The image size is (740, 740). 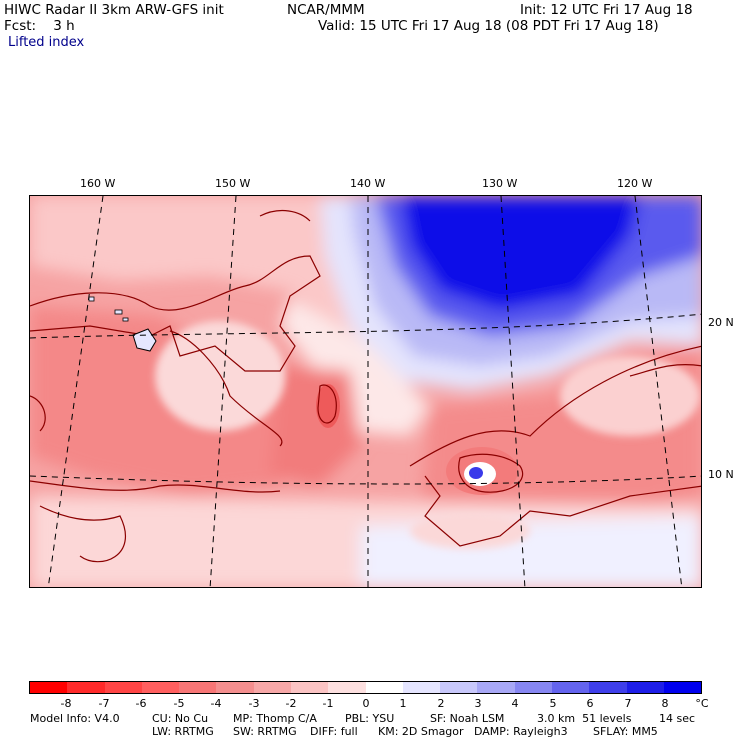 I want to click on colorbar-tick: -2, so click(x=291, y=703).